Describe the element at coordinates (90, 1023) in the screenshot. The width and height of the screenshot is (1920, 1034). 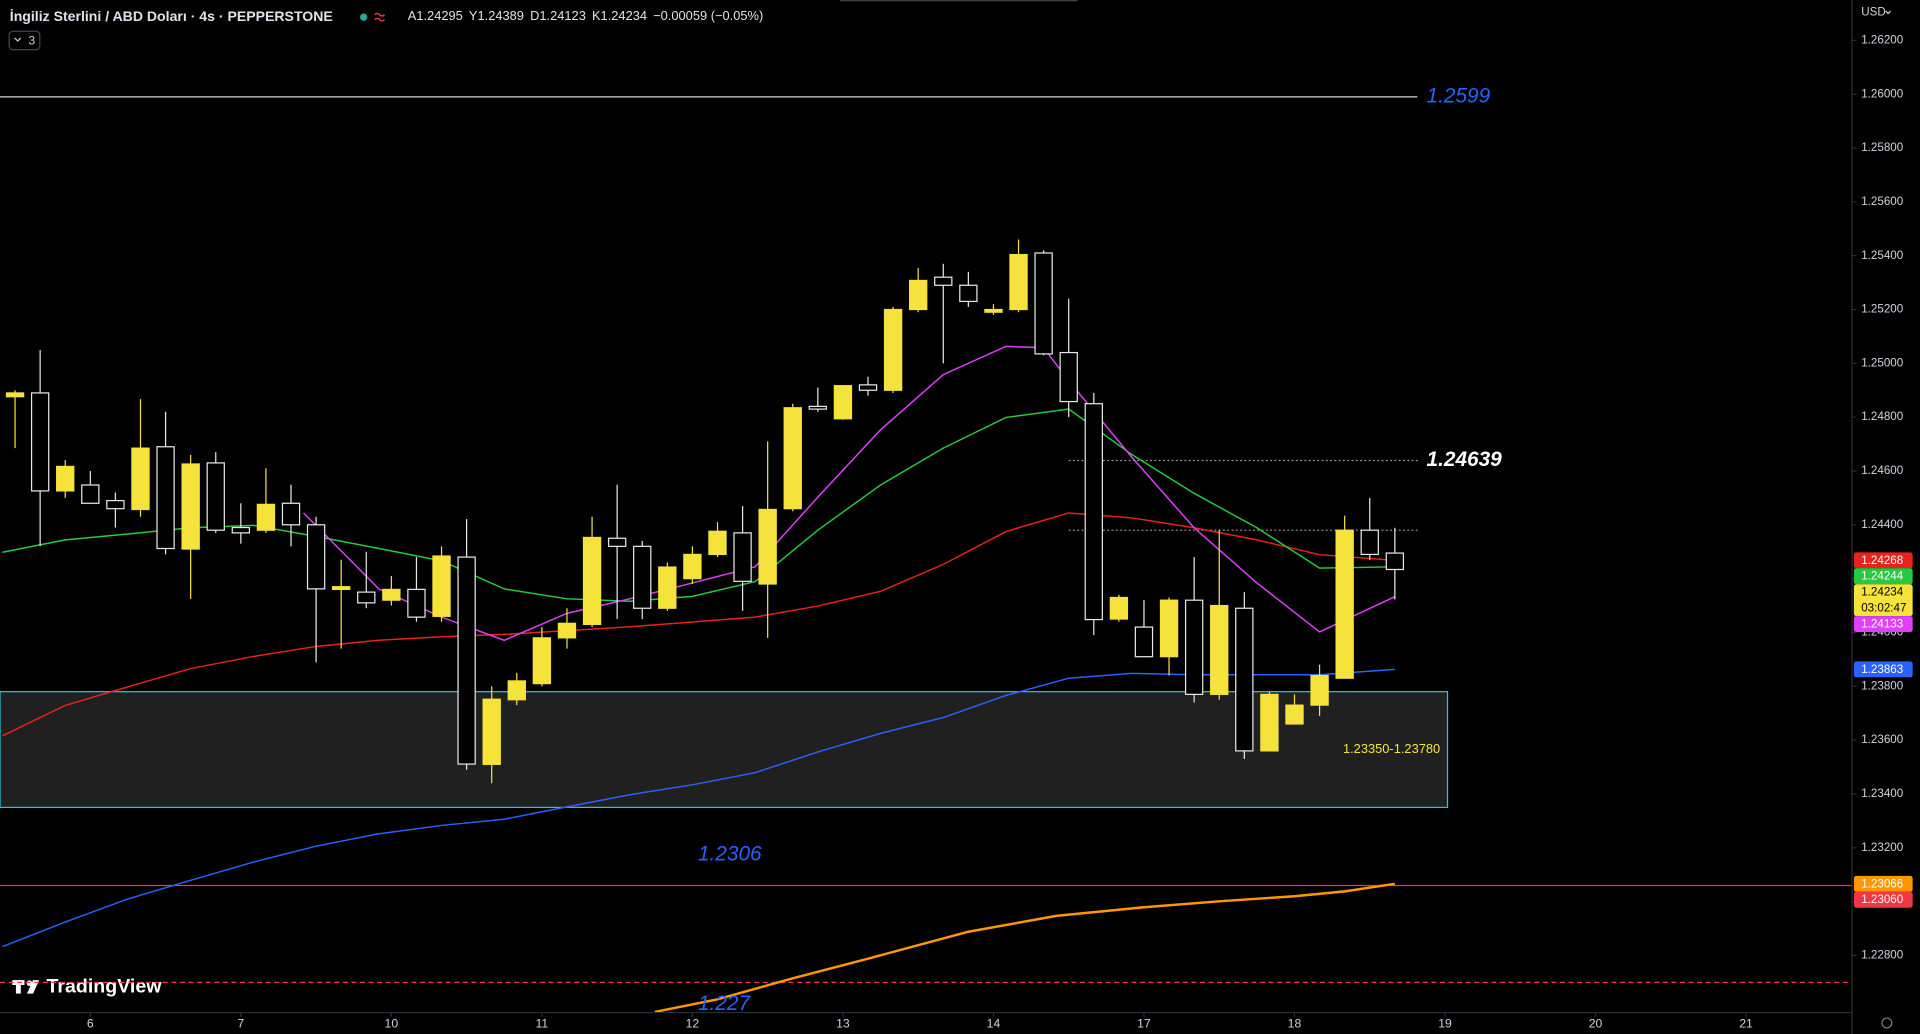
I see `x-tick-label: 6` at that location.